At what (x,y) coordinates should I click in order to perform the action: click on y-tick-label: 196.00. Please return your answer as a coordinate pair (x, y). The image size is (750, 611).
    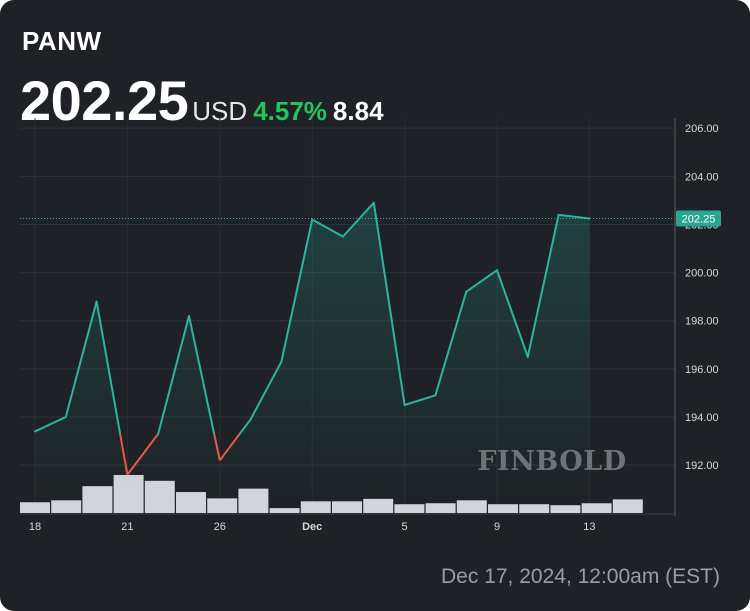
    Looking at the image, I should click on (702, 370).